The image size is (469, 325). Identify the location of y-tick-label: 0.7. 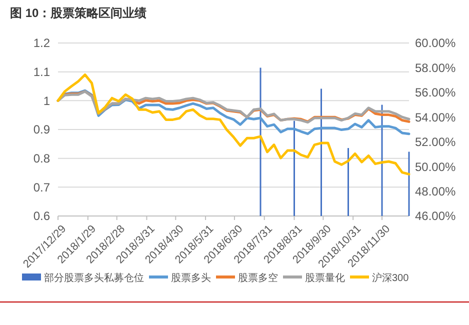
(41, 187).